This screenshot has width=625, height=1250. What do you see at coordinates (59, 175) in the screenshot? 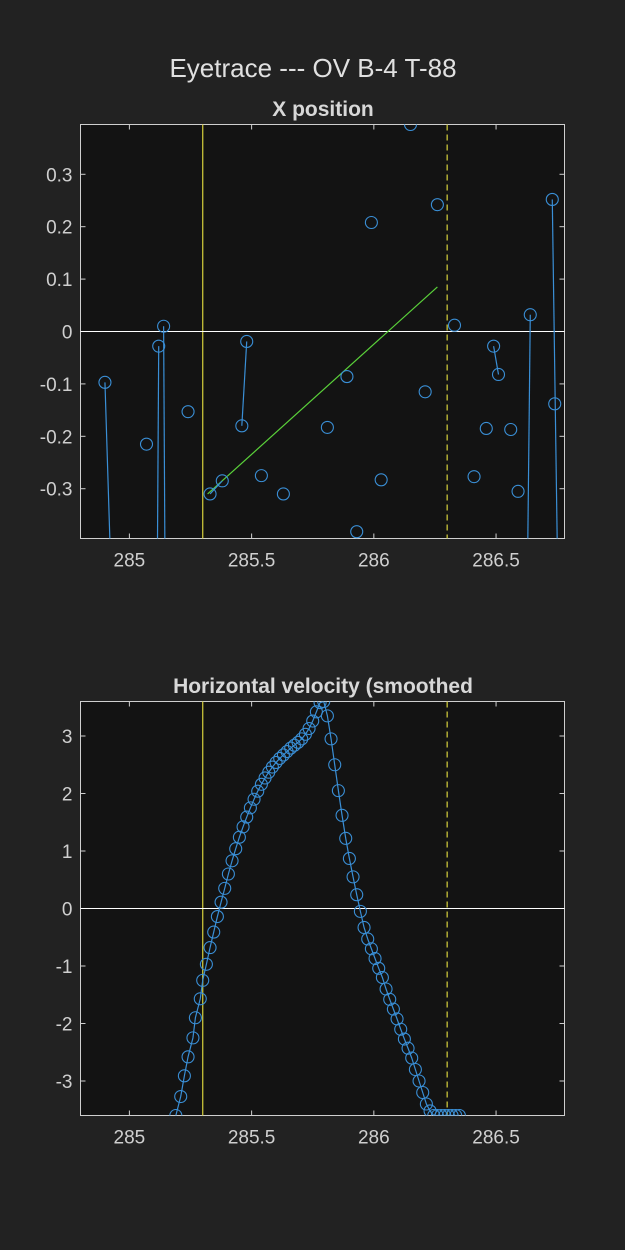
I see `y-tick-label: 0.3` at bounding box center [59, 175].